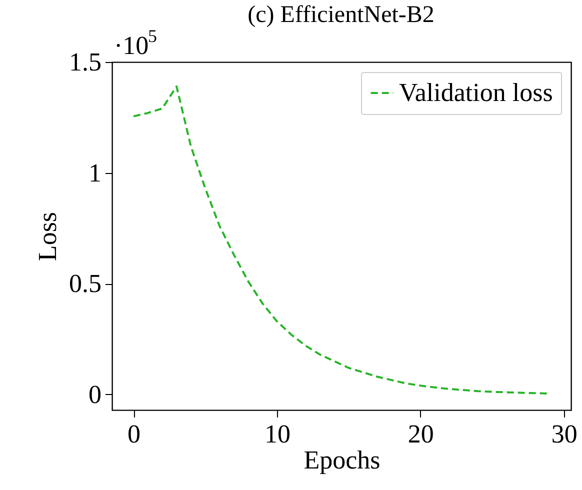  Describe the element at coordinates (95, 394) in the screenshot. I see `y-tick-label: 0` at that location.